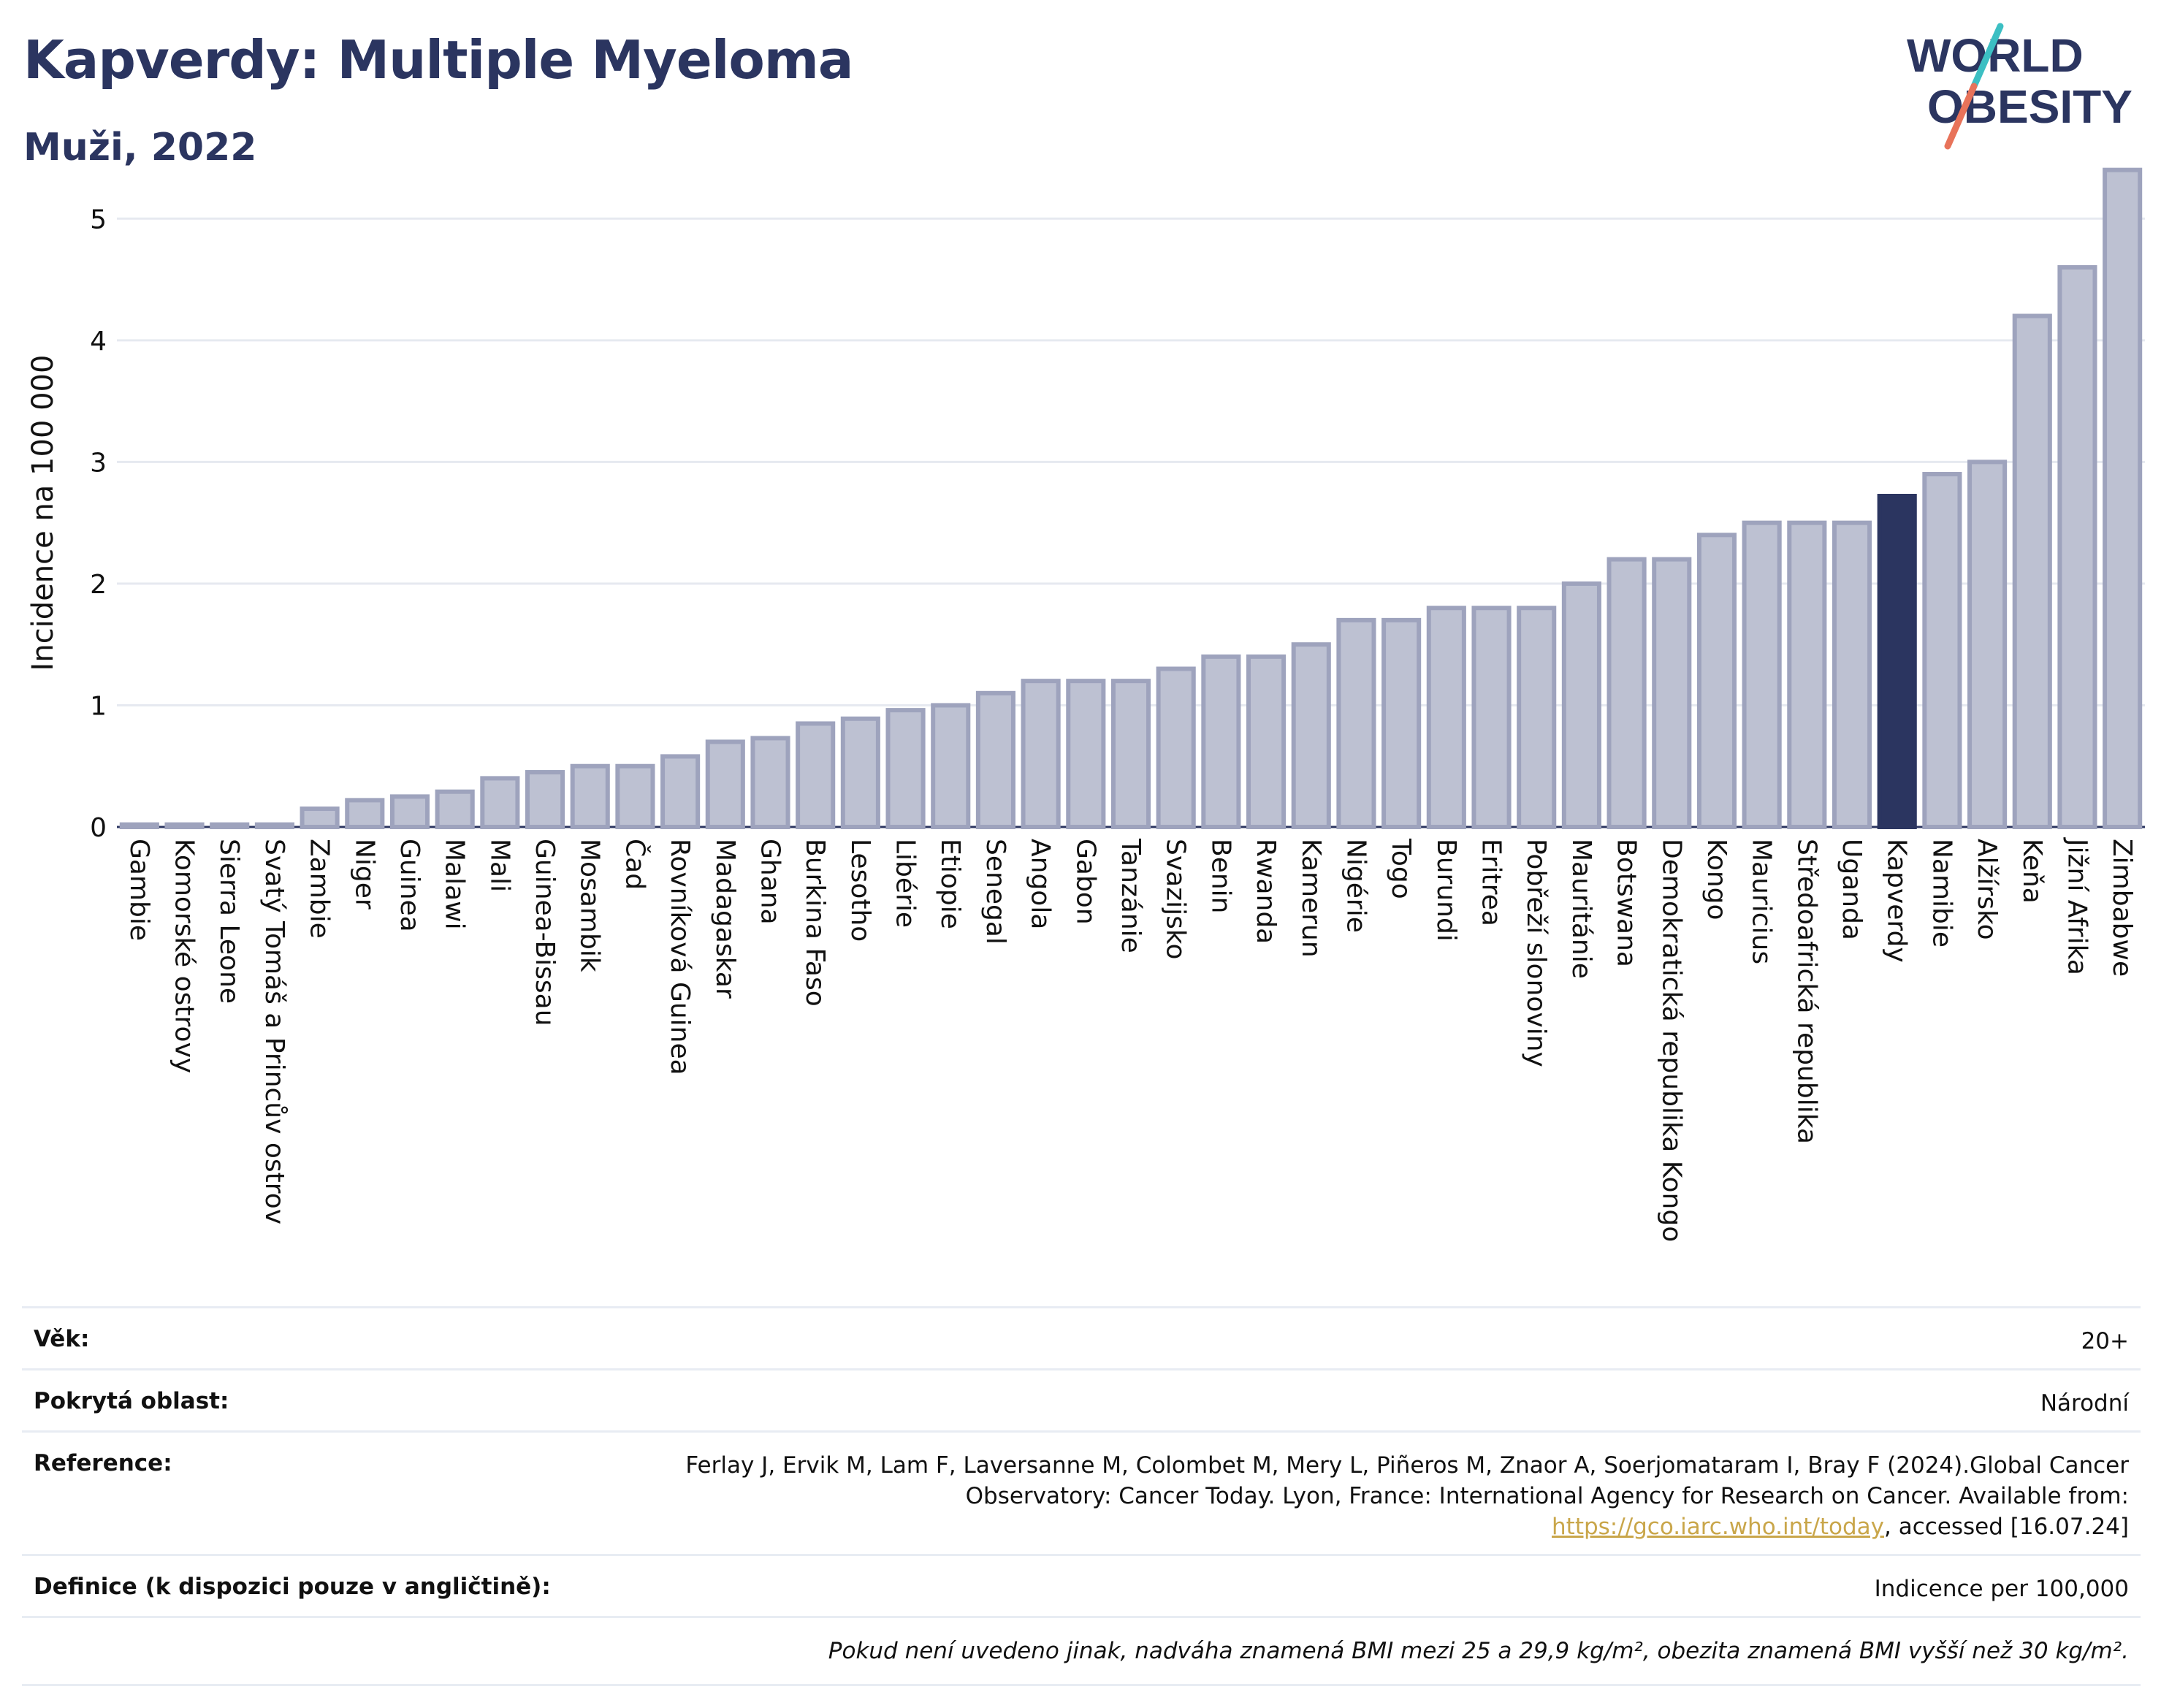 This screenshot has height=1708, width=2161. What do you see at coordinates (499, 865) in the screenshot?
I see `x-tick-label: Mali` at bounding box center [499, 865].